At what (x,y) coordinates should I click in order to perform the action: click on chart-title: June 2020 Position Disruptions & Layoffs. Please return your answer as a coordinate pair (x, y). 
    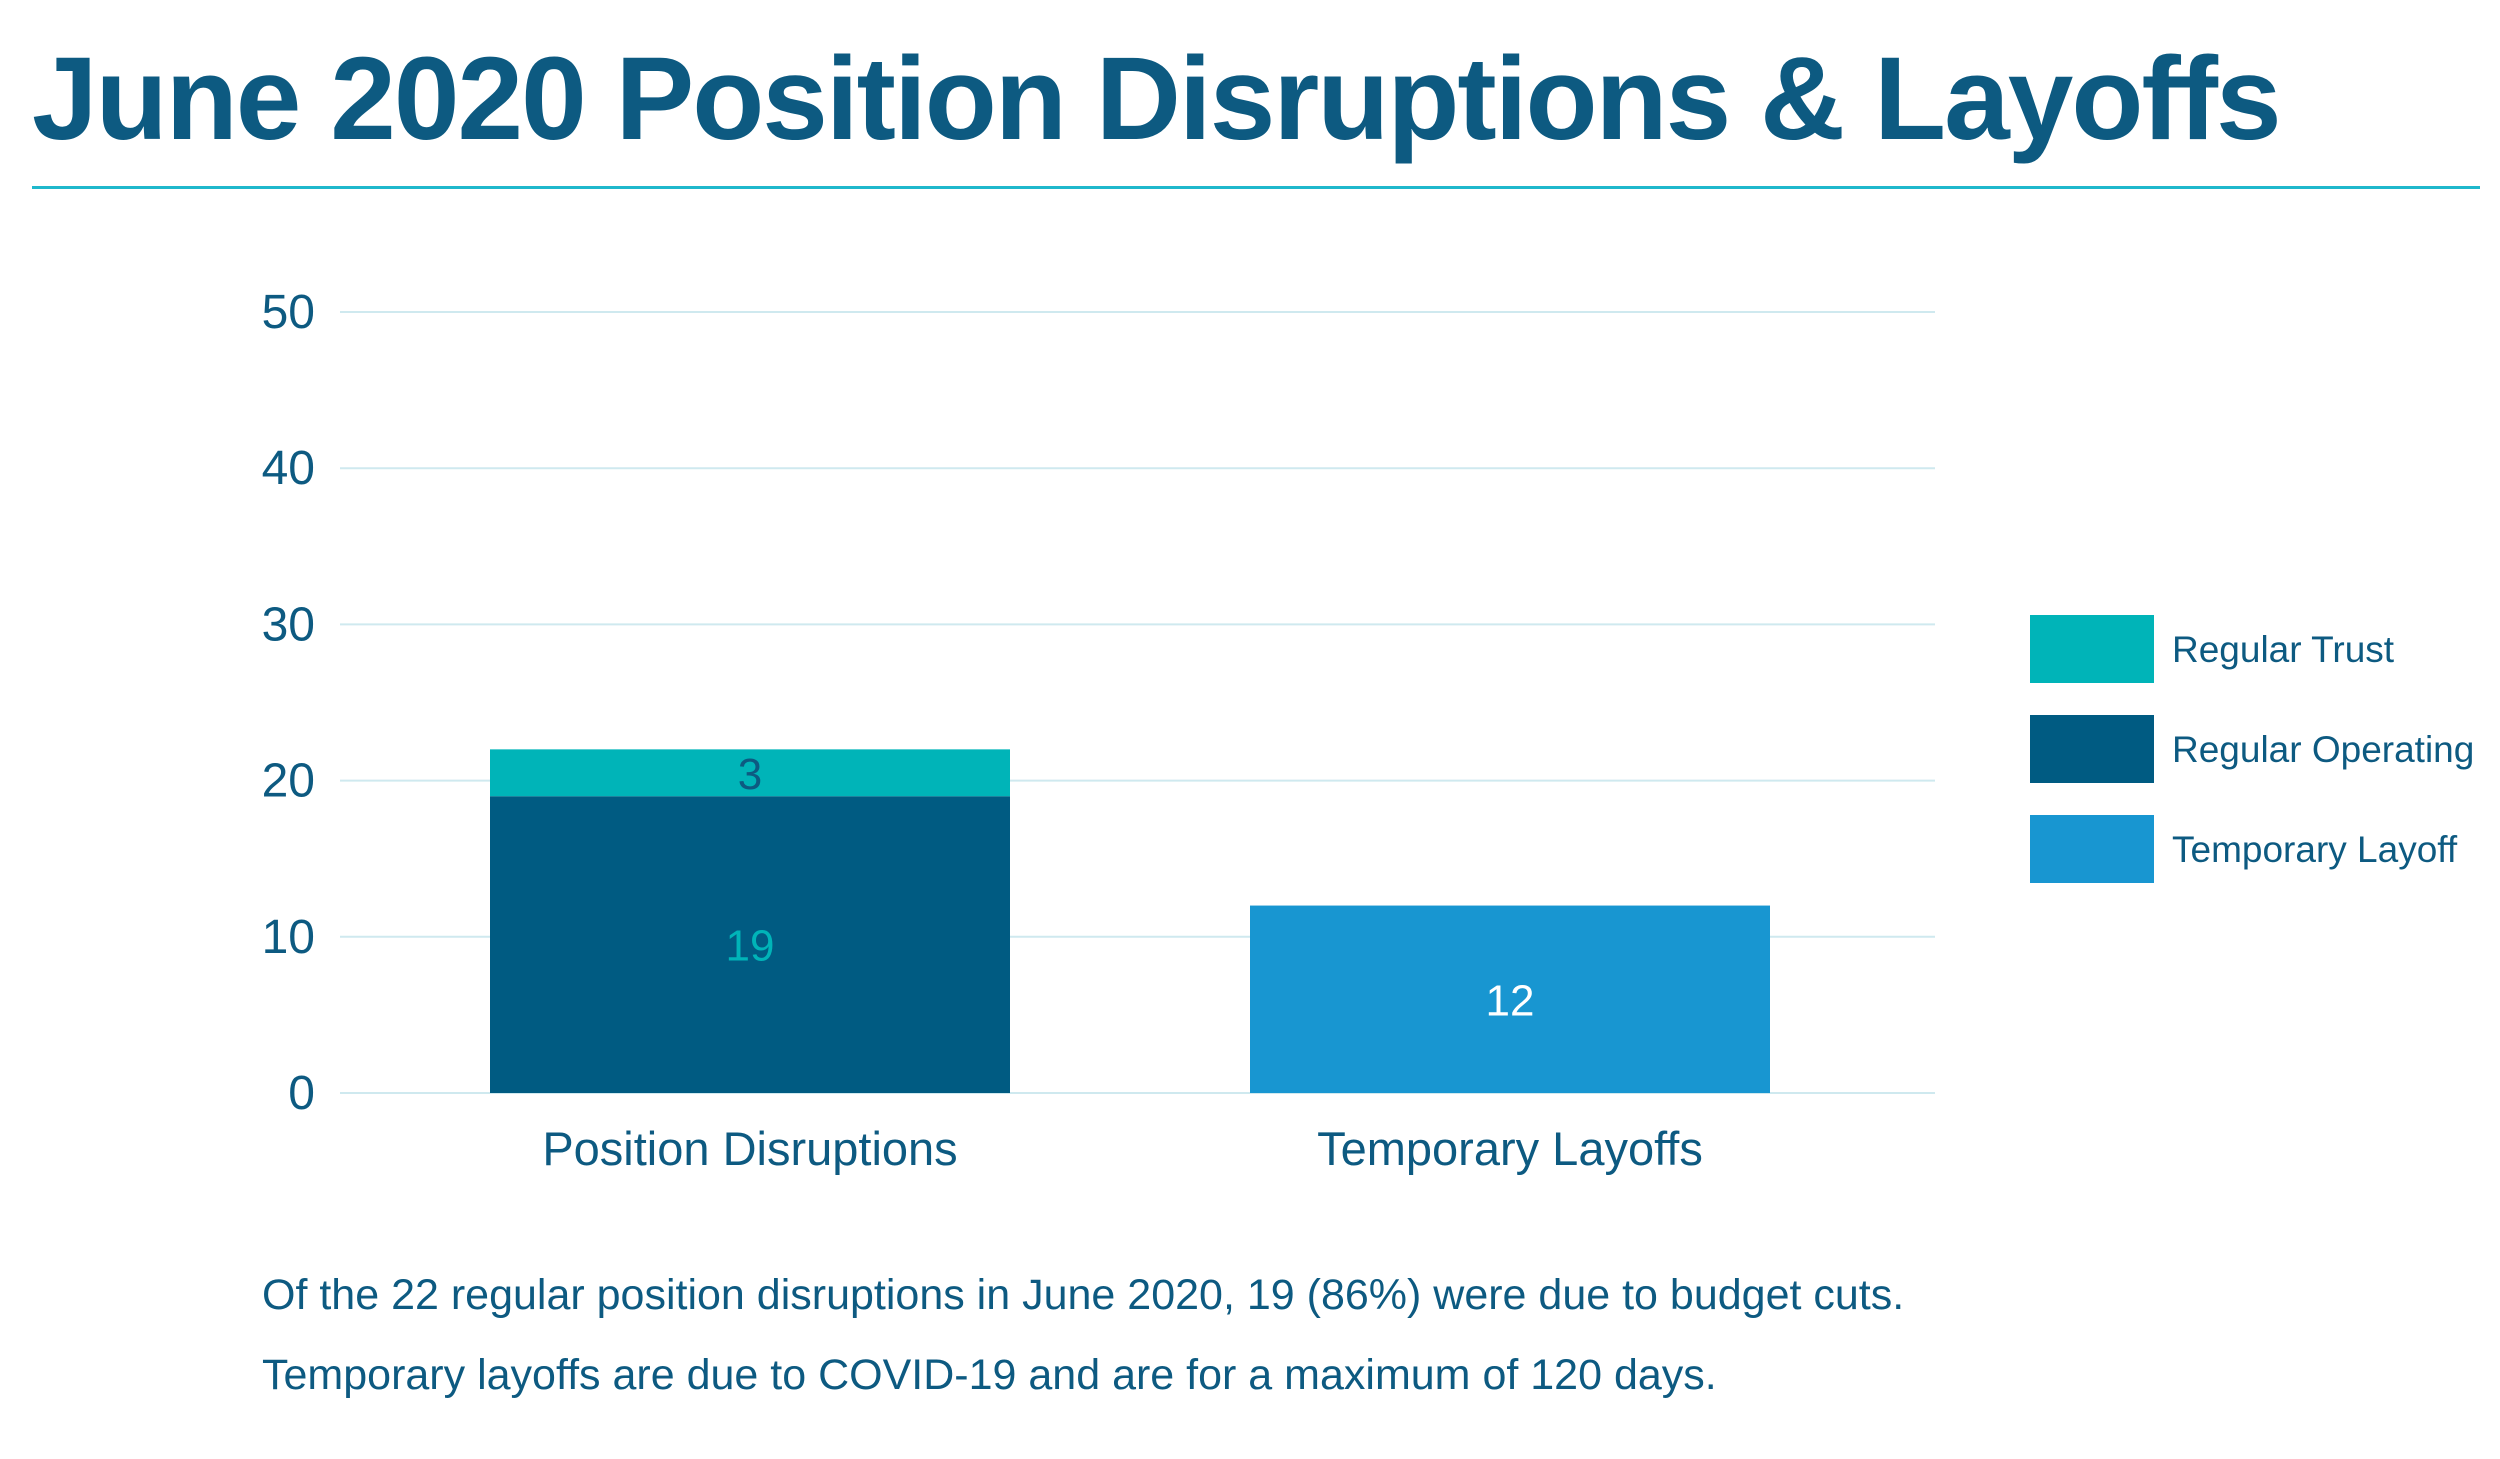
    Looking at the image, I should click on (1157, 99).